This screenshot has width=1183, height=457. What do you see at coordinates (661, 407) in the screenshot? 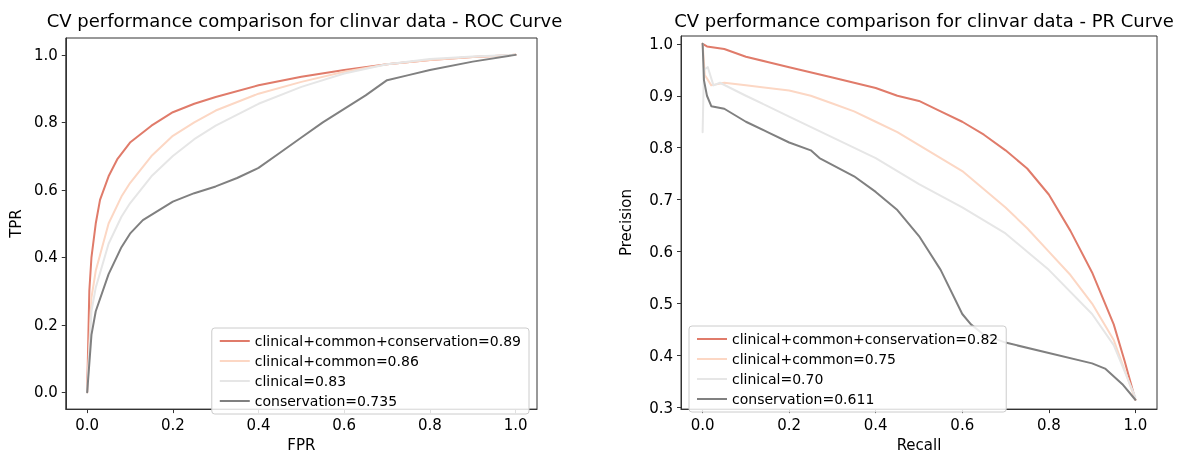
I see `y-tick-label: 0.3` at bounding box center [661, 407].